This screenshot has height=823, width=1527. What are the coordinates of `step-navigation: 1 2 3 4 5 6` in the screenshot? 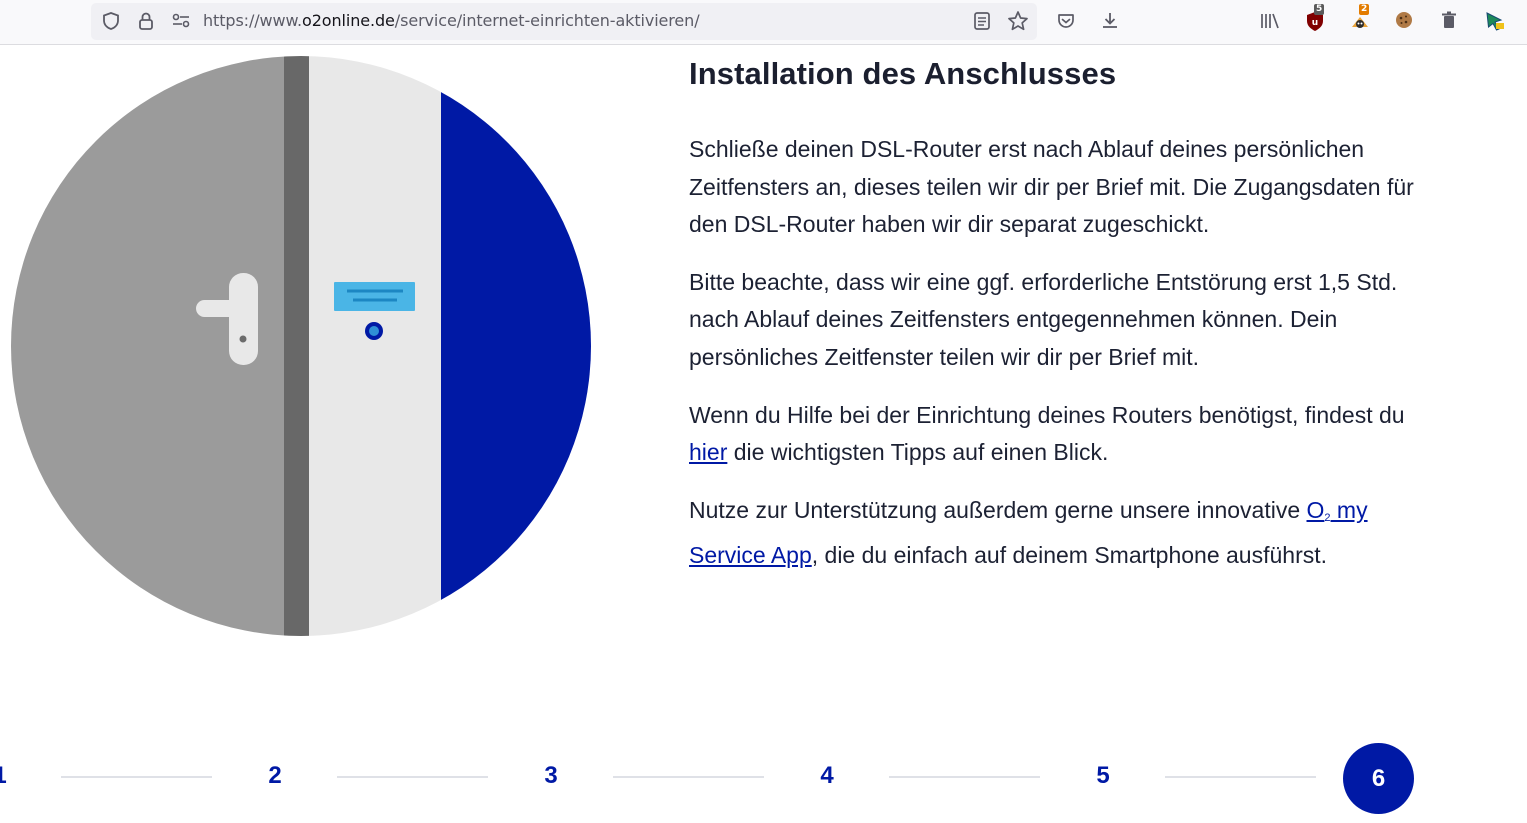 It's located at (763, 781).